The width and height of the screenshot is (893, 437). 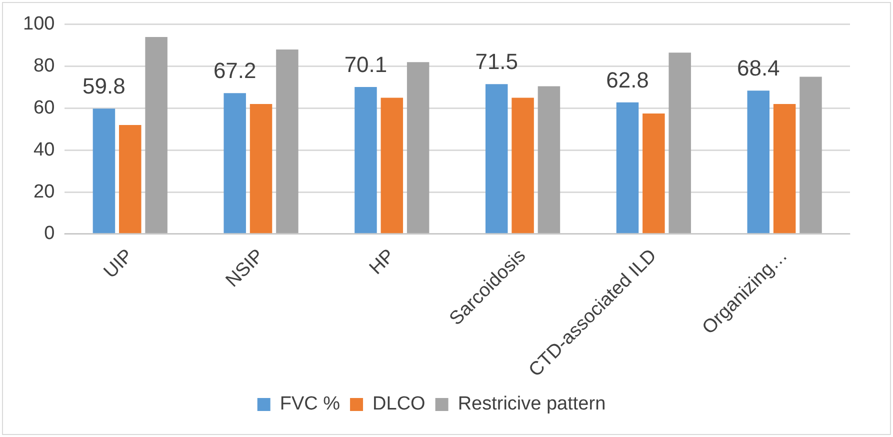 What do you see at coordinates (119, 264) in the screenshot?
I see `x-tick-label: UIP` at bounding box center [119, 264].